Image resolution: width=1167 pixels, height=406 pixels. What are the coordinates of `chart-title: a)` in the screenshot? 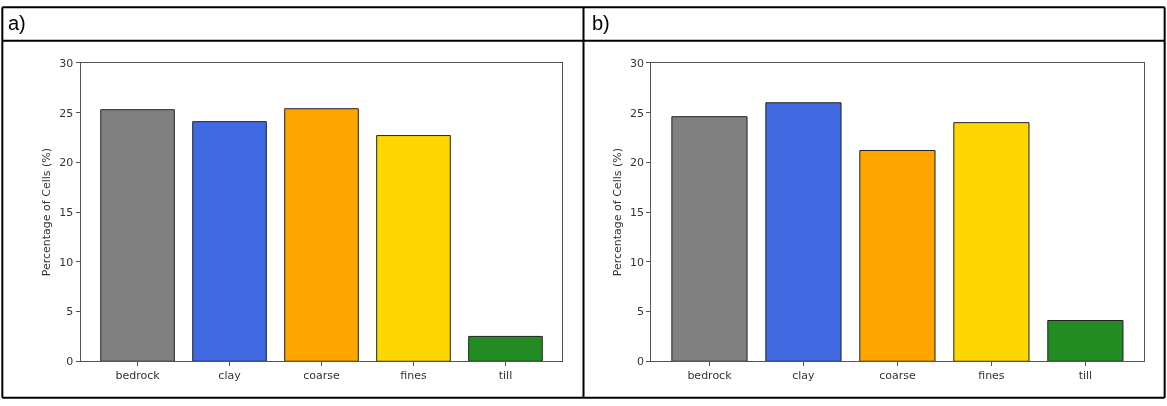 It's located at (17, 23).